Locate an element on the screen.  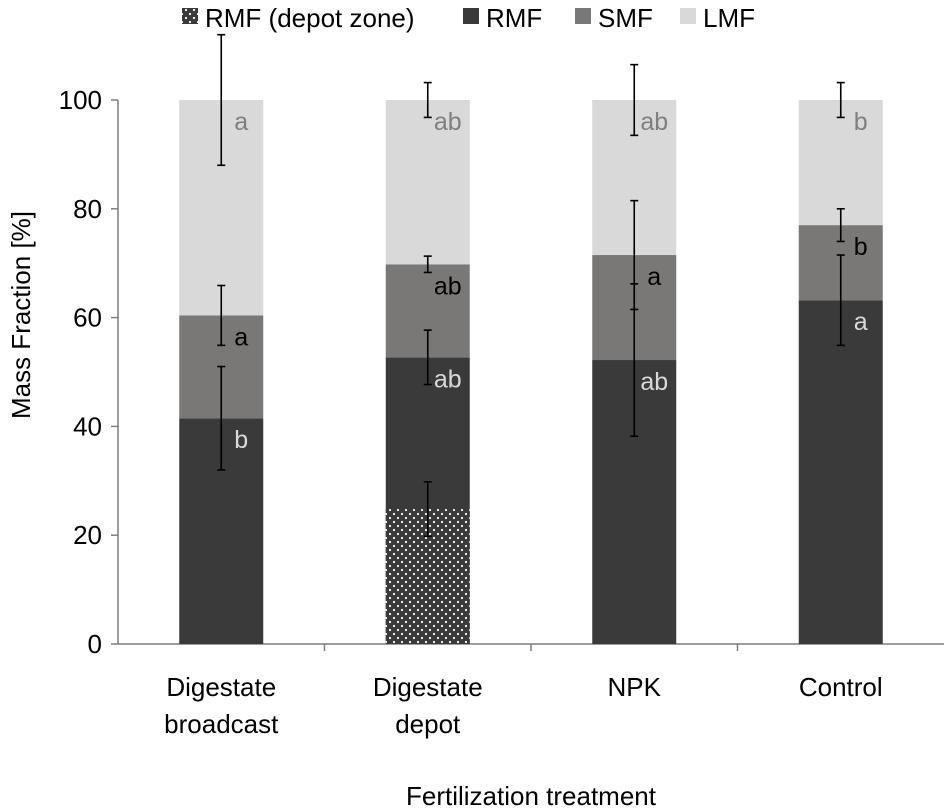
legend-label: RMF is located at coordinates (514, 18).